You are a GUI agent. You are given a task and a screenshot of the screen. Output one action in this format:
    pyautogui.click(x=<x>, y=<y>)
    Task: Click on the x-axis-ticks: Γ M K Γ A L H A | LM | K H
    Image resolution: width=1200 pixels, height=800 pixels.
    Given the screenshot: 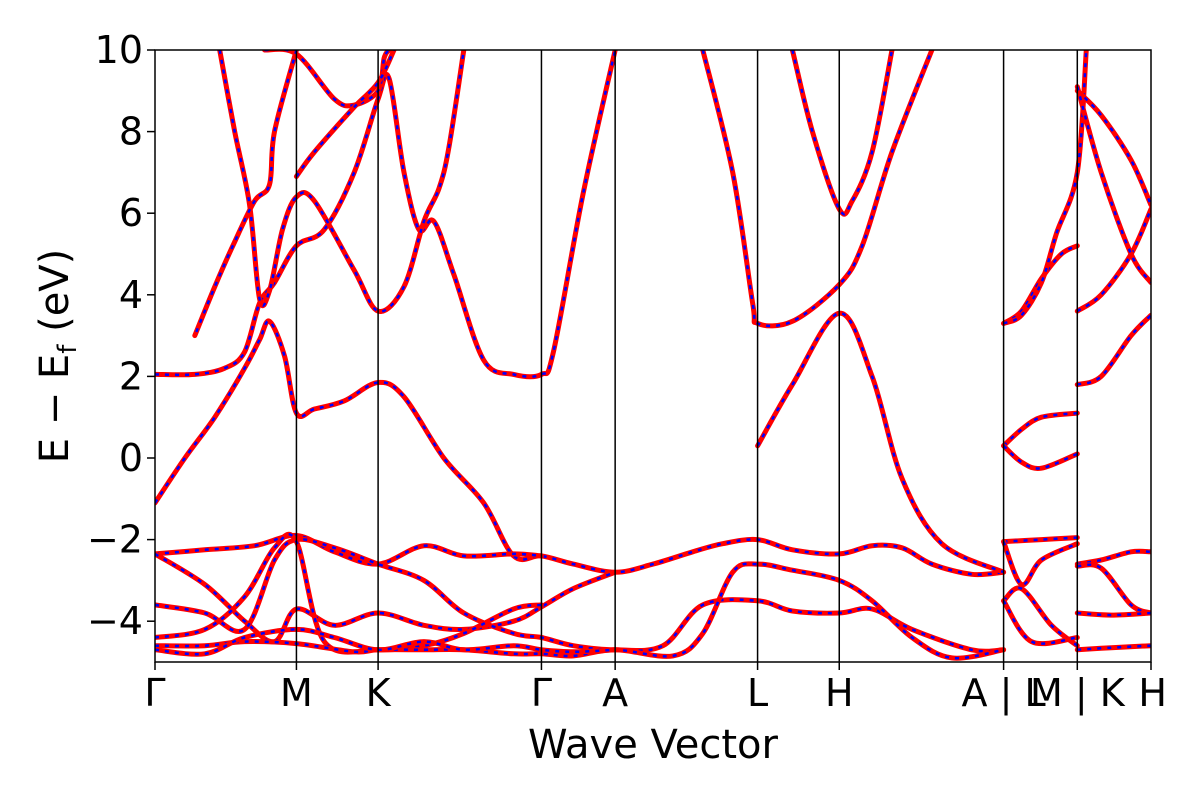 What is the action you would take?
    pyautogui.click(x=655, y=689)
    